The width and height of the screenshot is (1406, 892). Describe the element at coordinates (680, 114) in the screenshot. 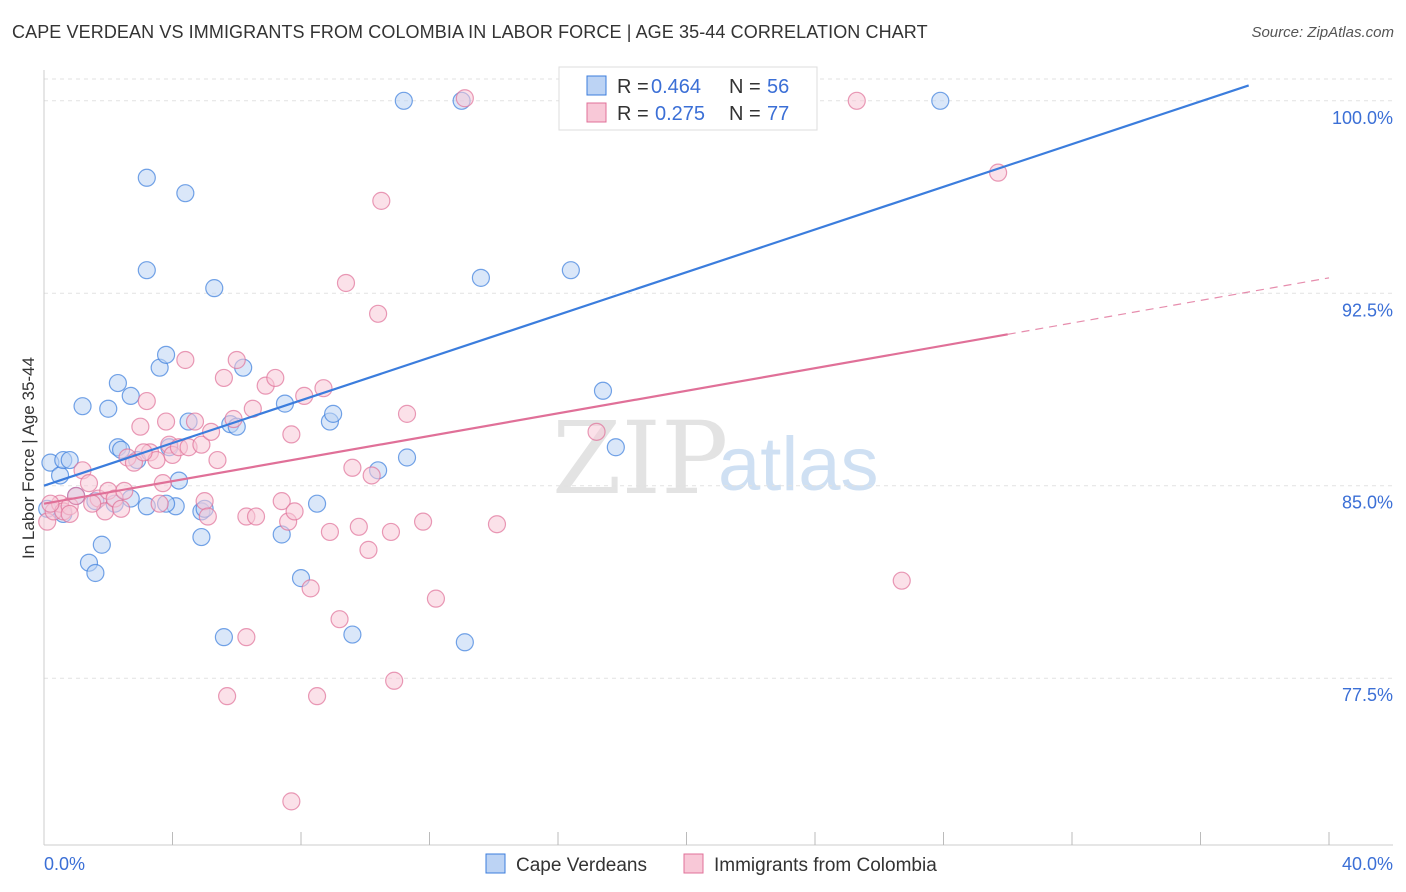

I see `legend-r-value-2: 0.275` at that location.